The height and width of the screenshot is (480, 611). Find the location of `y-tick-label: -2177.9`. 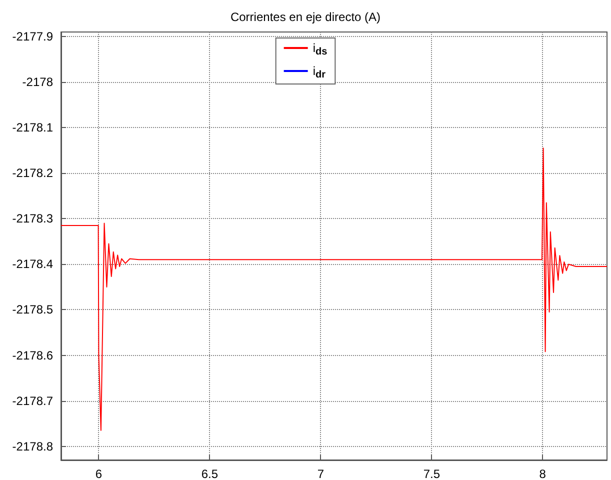

y-tick-label: -2177.9 is located at coordinates (33, 37).